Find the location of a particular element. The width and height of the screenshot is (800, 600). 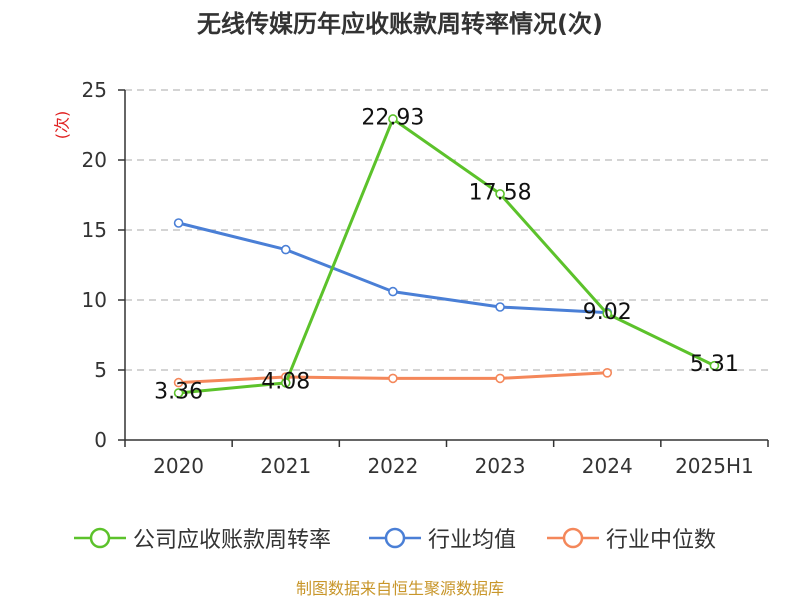

x-tick-label: 2020 is located at coordinates (178, 466).